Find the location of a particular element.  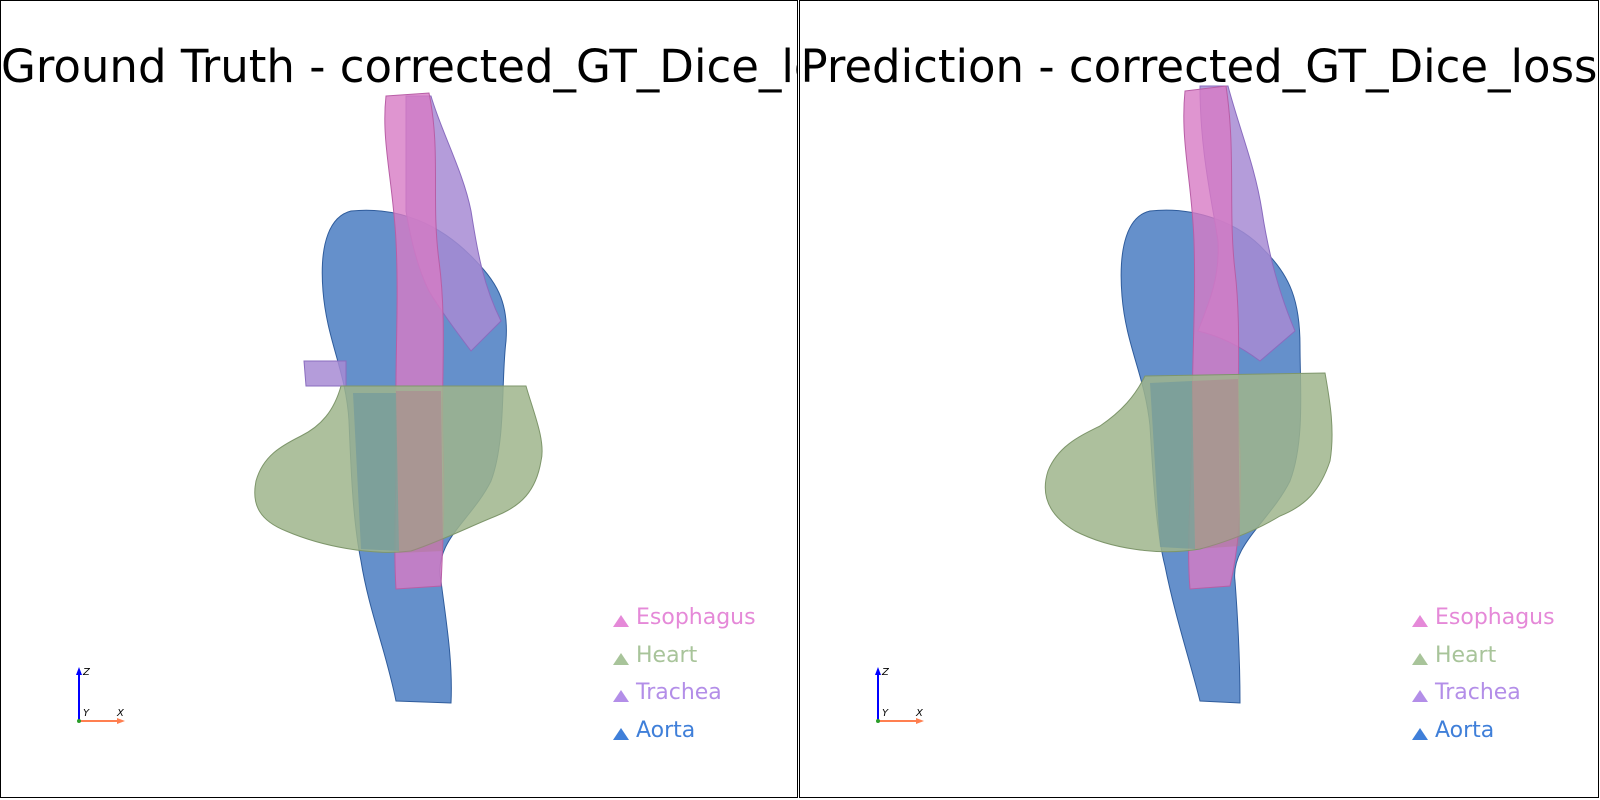

viewport-title: Prediction - corrected_GT_Dice_loss is located at coordinates (1199, 66).